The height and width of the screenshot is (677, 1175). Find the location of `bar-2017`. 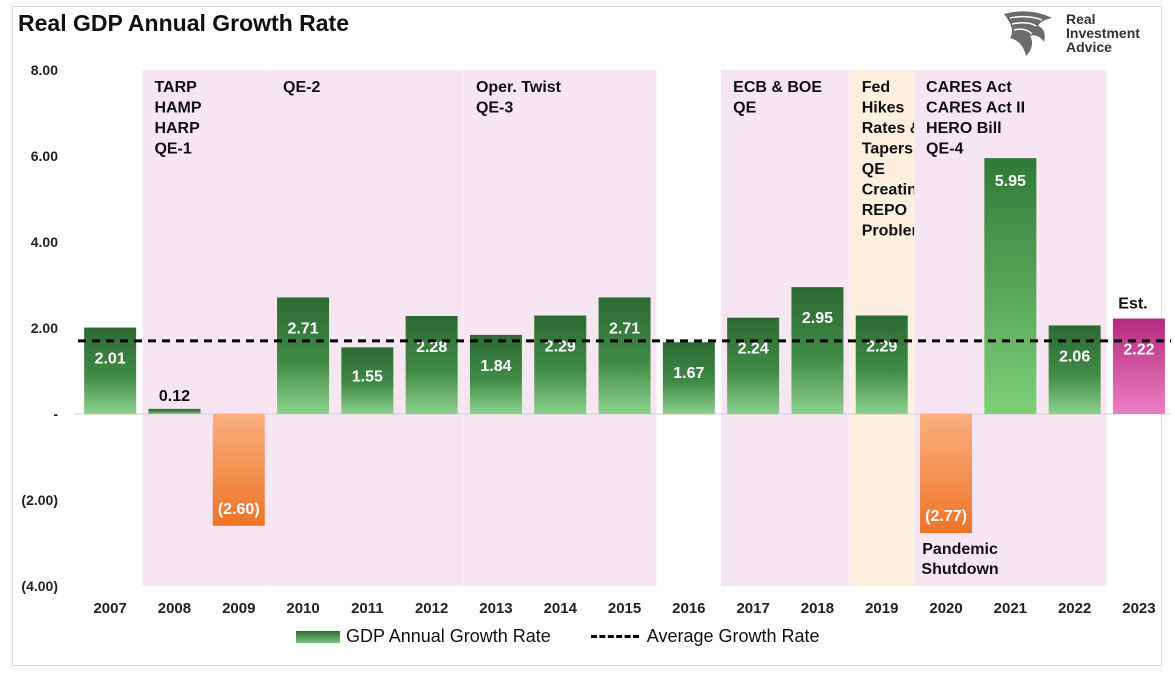

bar-2017 is located at coordinates (753, 365).